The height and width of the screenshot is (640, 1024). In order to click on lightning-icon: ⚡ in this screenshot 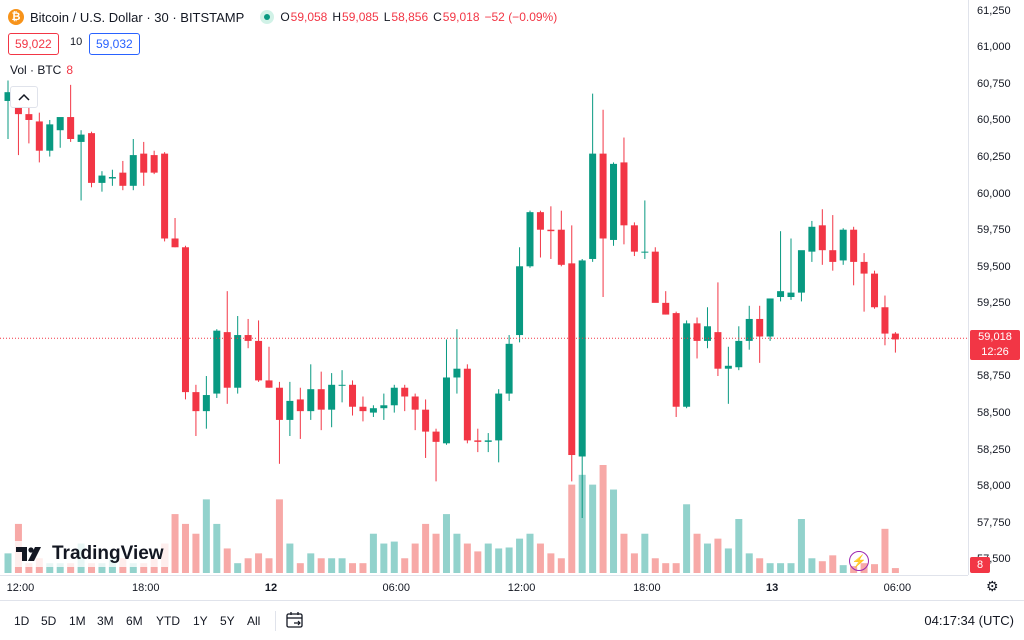, I will do `click(859, 561)`.